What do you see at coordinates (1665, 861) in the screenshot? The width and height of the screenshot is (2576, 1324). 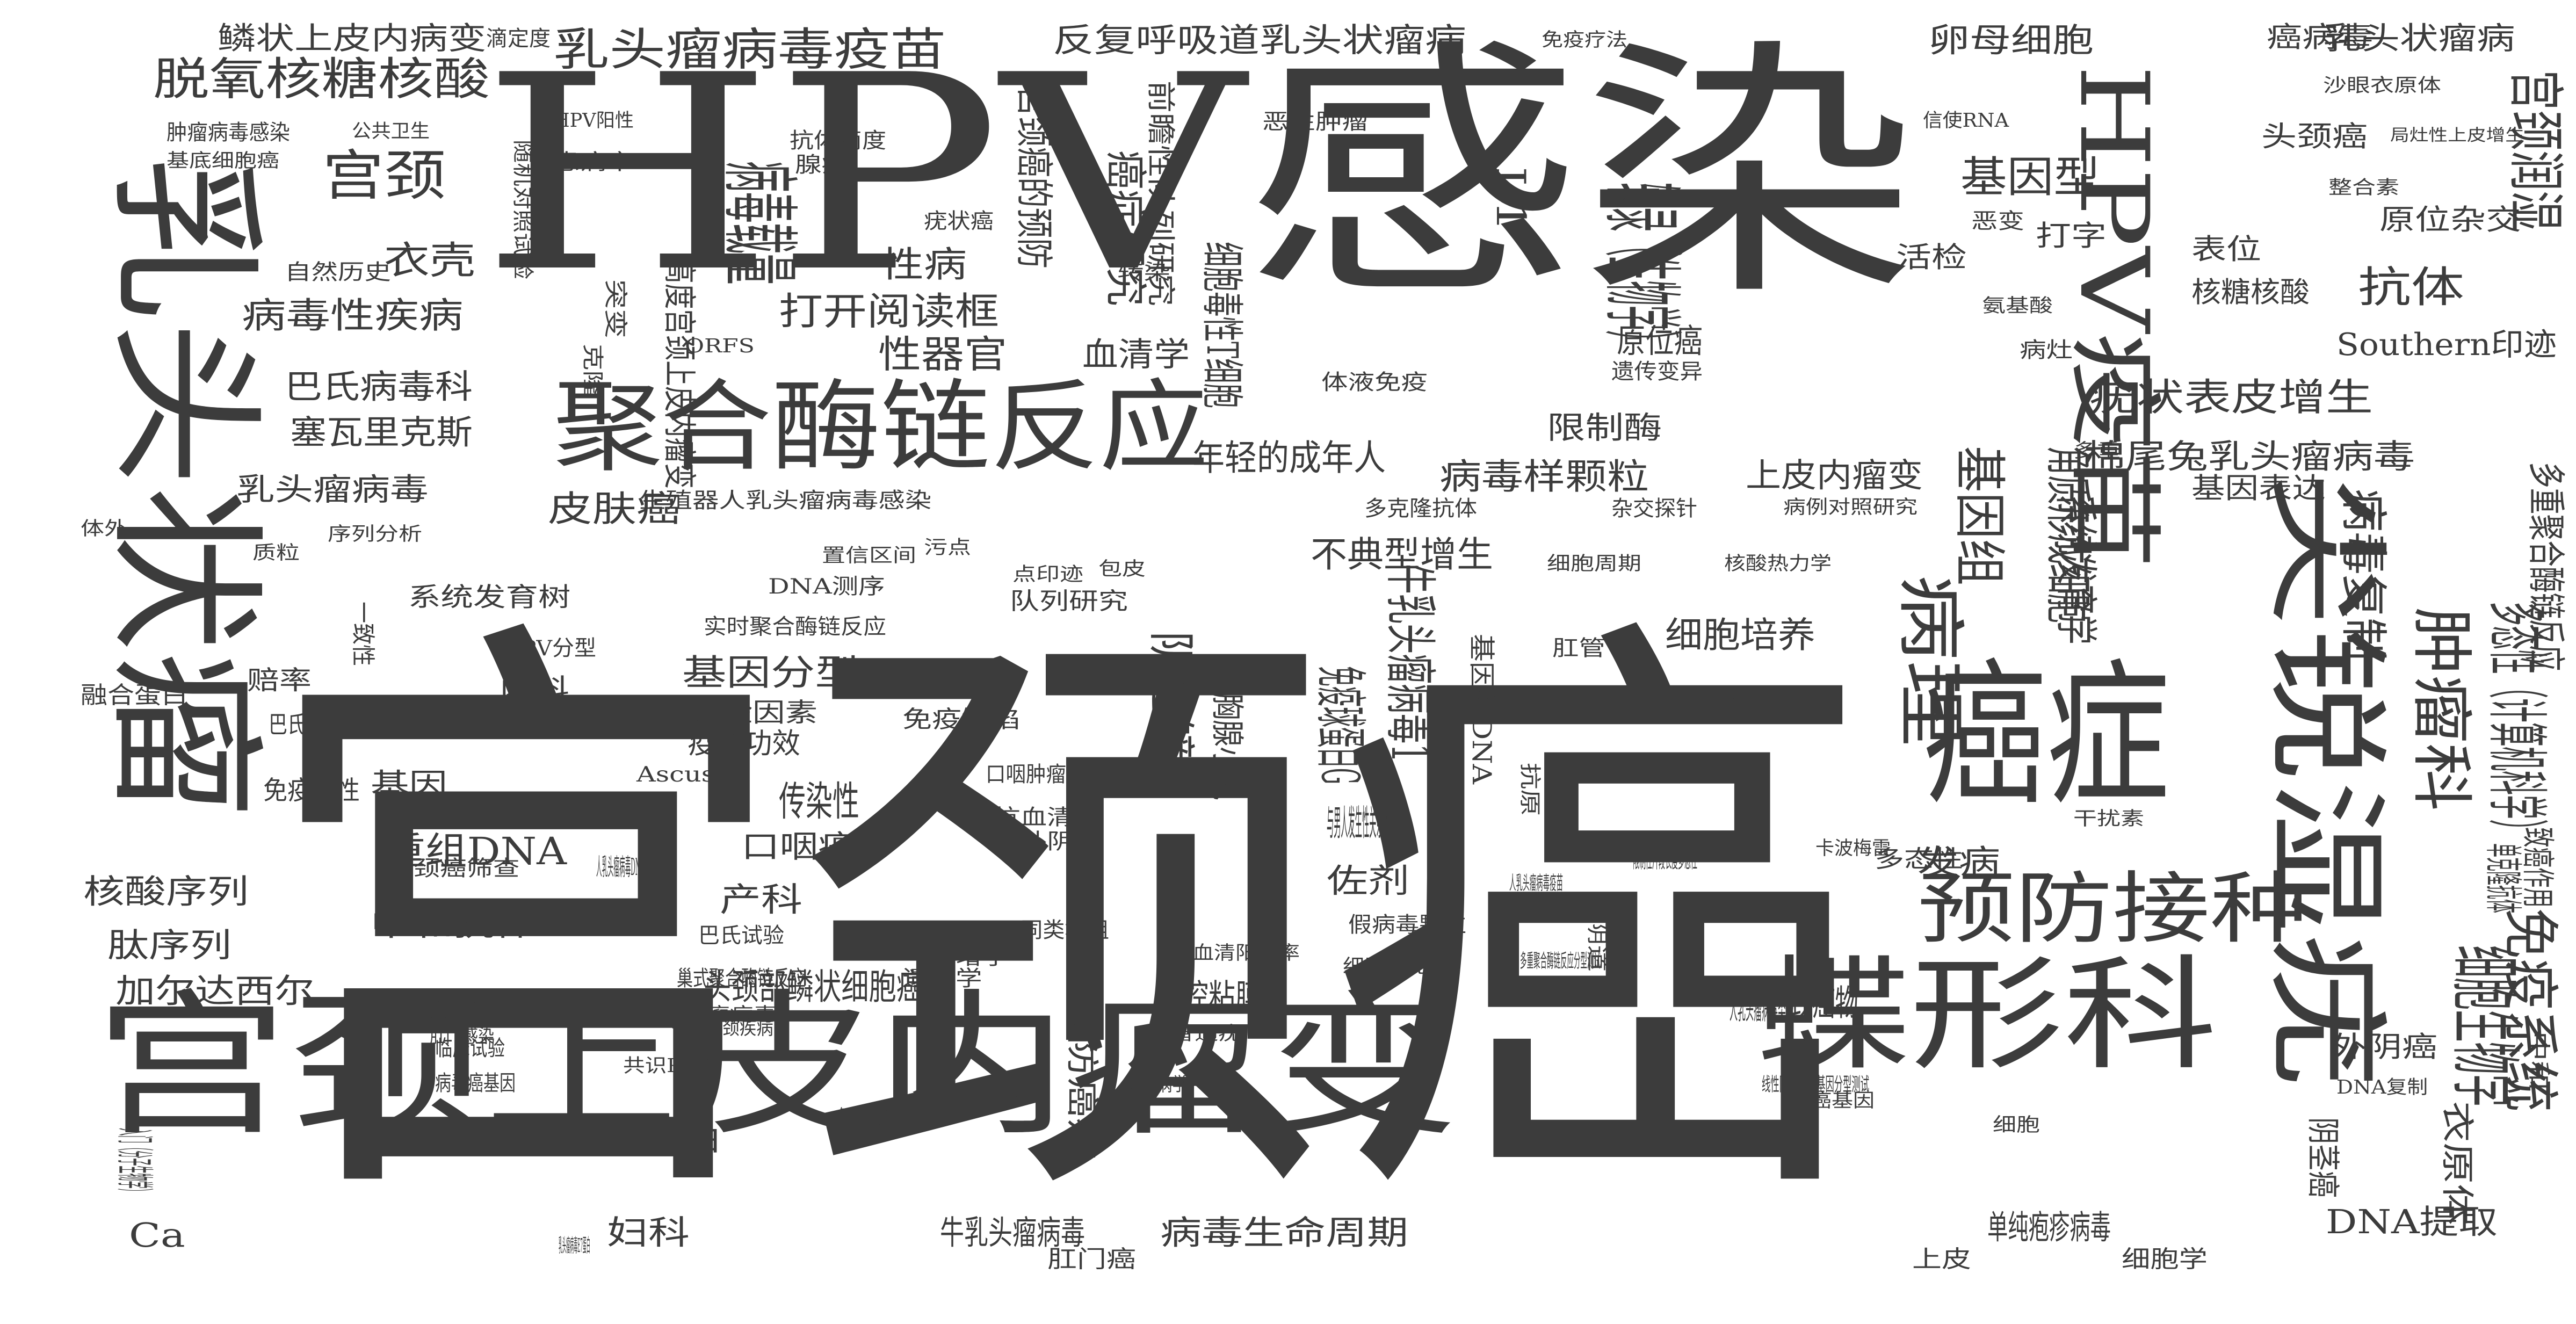 I see `word: 限制性片段长度多态性` at bounding box center [1665, 861].